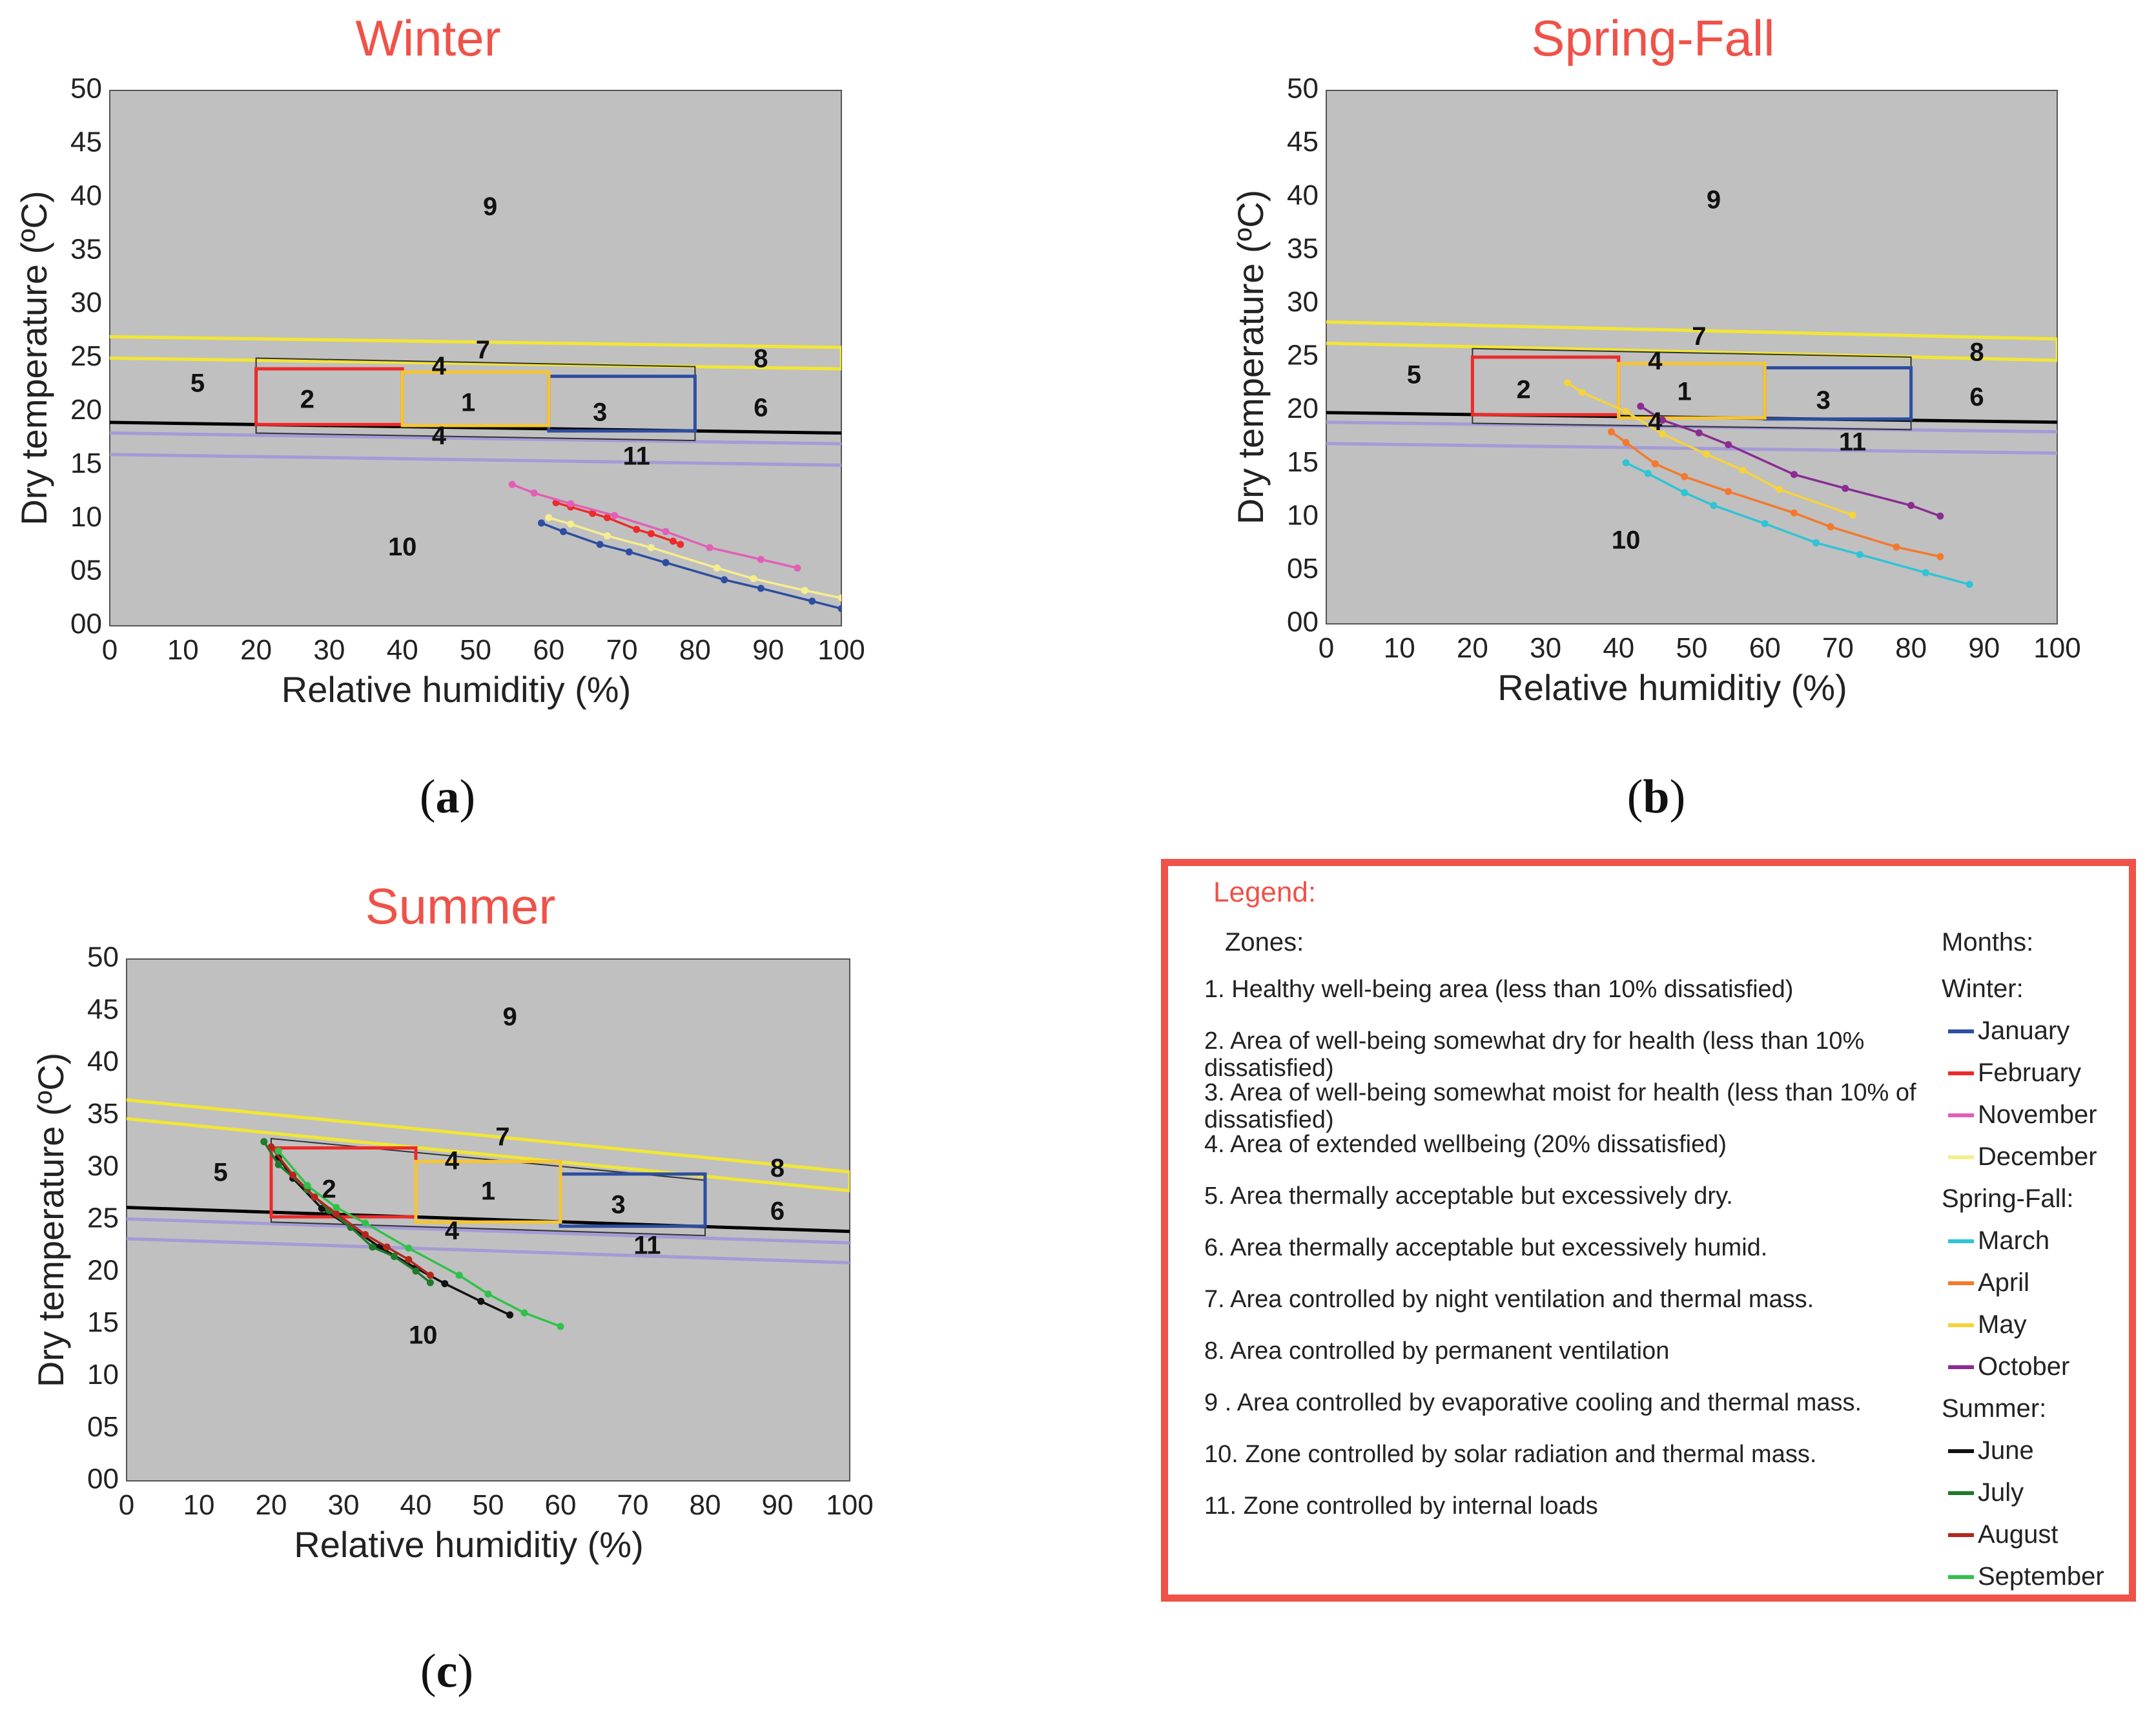 The width and height of the screenshot is (2156, 1714). Describe the element at coordinates (476, 358) in the screenshot. I see `plot-area` at that location.